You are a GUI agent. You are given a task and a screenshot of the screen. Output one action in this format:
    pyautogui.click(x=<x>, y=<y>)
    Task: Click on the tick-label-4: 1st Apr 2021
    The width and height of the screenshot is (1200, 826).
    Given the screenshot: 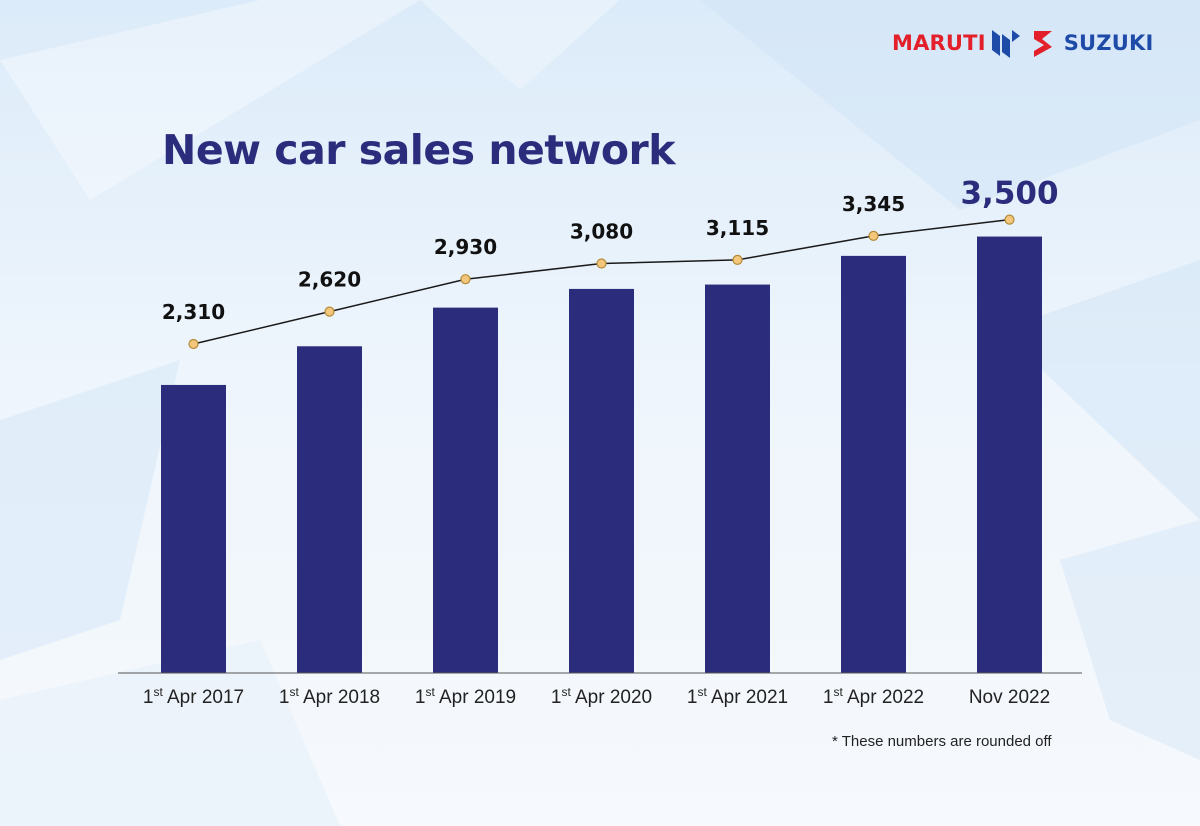 What is the action you would take?
    pyautogui.click(x=737, y=696)
    